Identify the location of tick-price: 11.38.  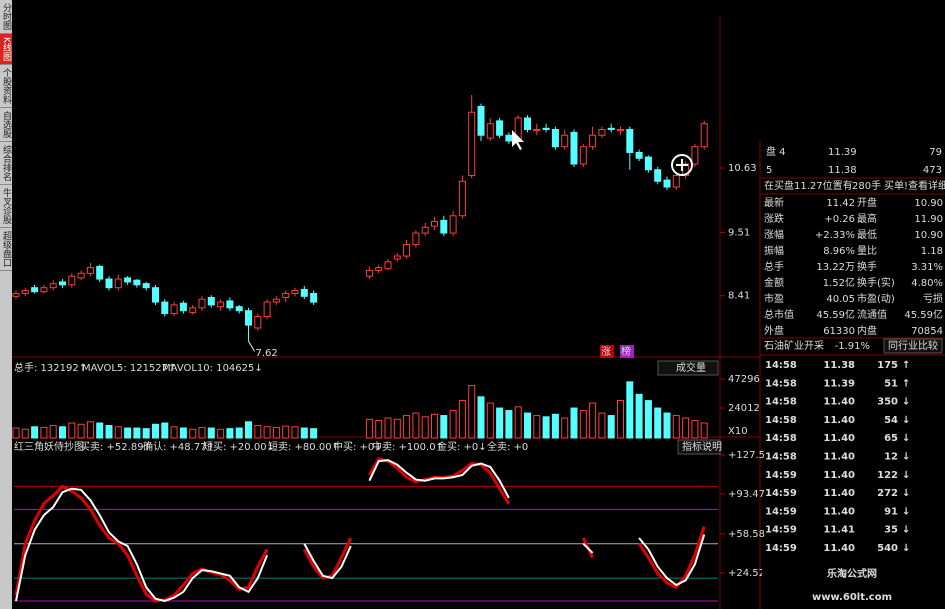
(839, 365).